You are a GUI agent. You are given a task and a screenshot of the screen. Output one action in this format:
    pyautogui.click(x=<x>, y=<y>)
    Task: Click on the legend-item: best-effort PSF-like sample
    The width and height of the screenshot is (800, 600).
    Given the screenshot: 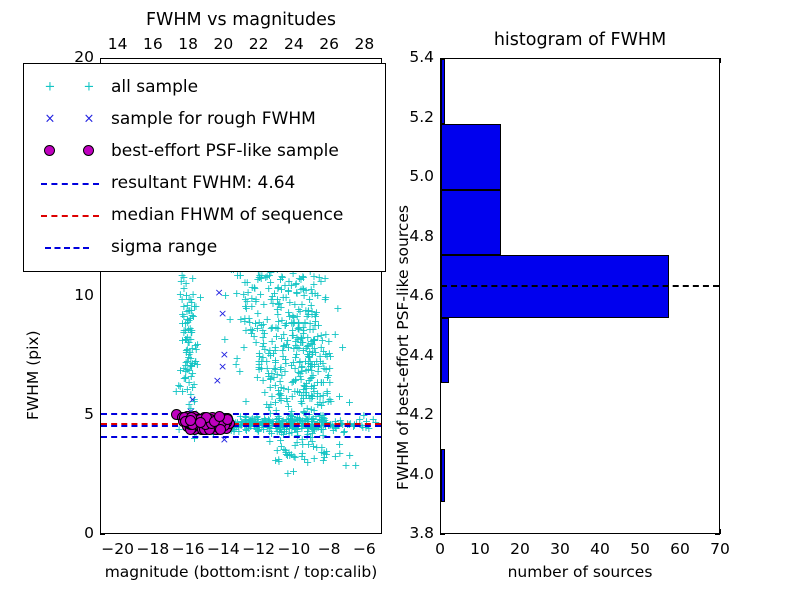 What is the action you would take?
    pyautogui.click(x=204, y=151)
    